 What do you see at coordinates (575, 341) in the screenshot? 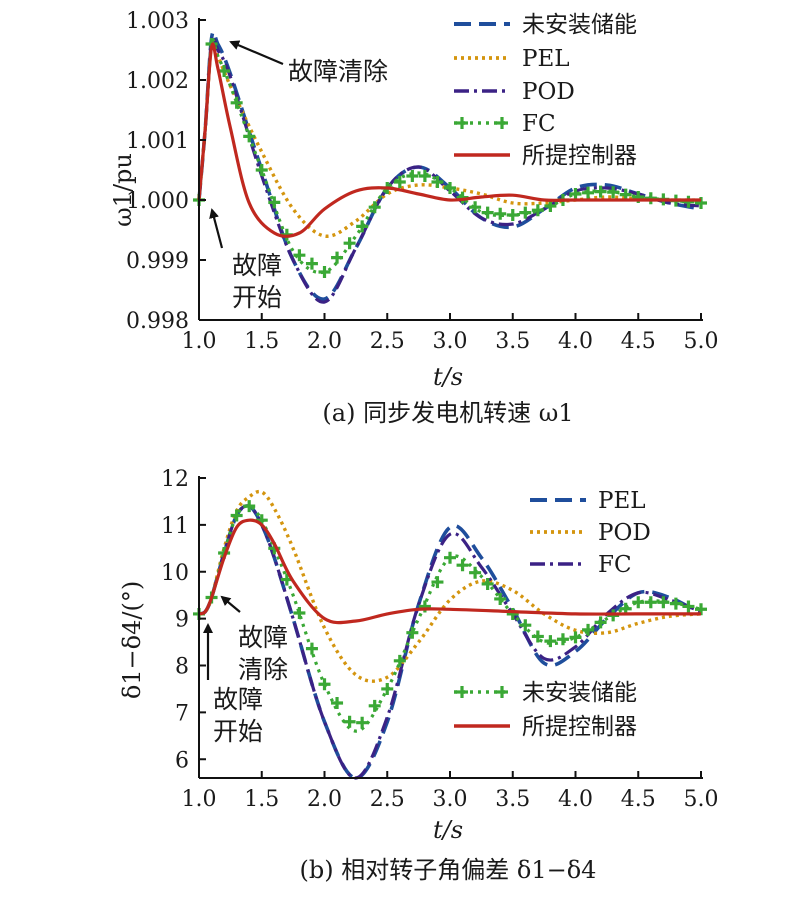
I see `x-tick-label: 4.0` at bounding box center [575, 341].